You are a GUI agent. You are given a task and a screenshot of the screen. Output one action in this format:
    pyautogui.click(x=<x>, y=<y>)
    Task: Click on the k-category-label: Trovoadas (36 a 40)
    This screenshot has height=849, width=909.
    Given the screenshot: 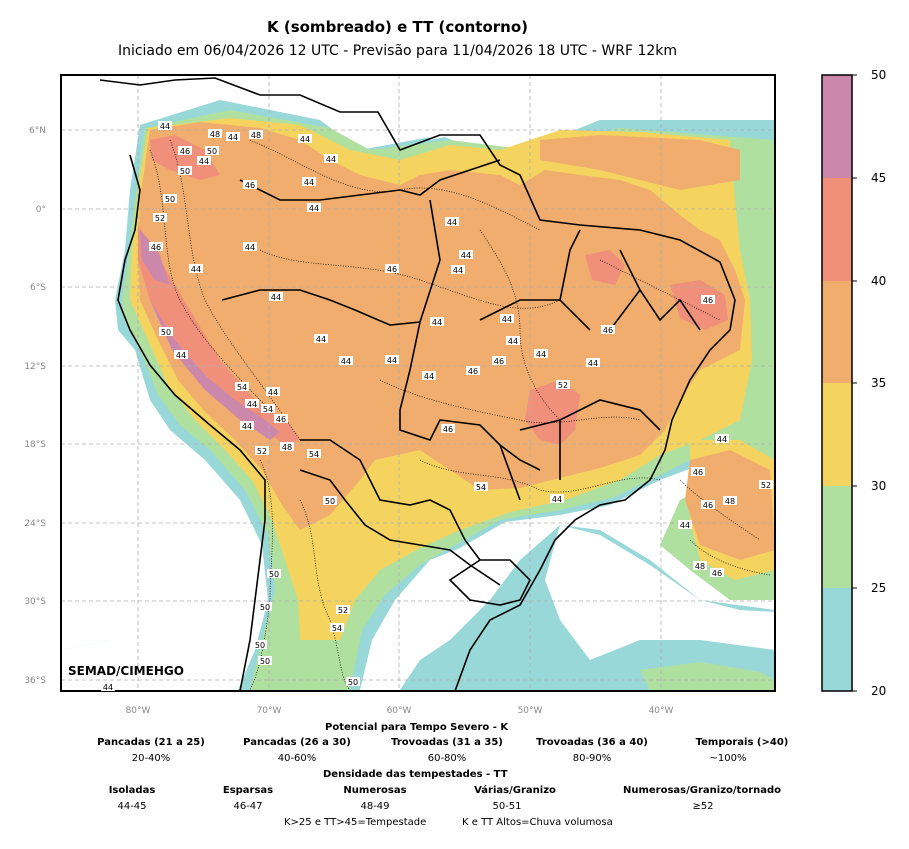 What is the action you would take?
    pyautogui.click(x=592, y=742)
    